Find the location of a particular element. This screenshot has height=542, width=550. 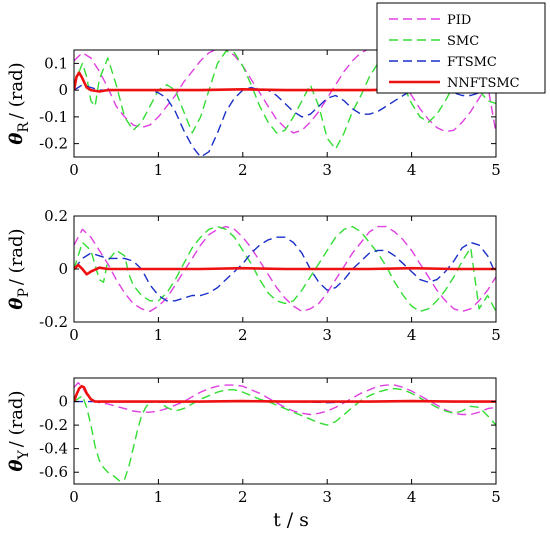

y-axis-subscript: Y is located at coordinates (24, 454).